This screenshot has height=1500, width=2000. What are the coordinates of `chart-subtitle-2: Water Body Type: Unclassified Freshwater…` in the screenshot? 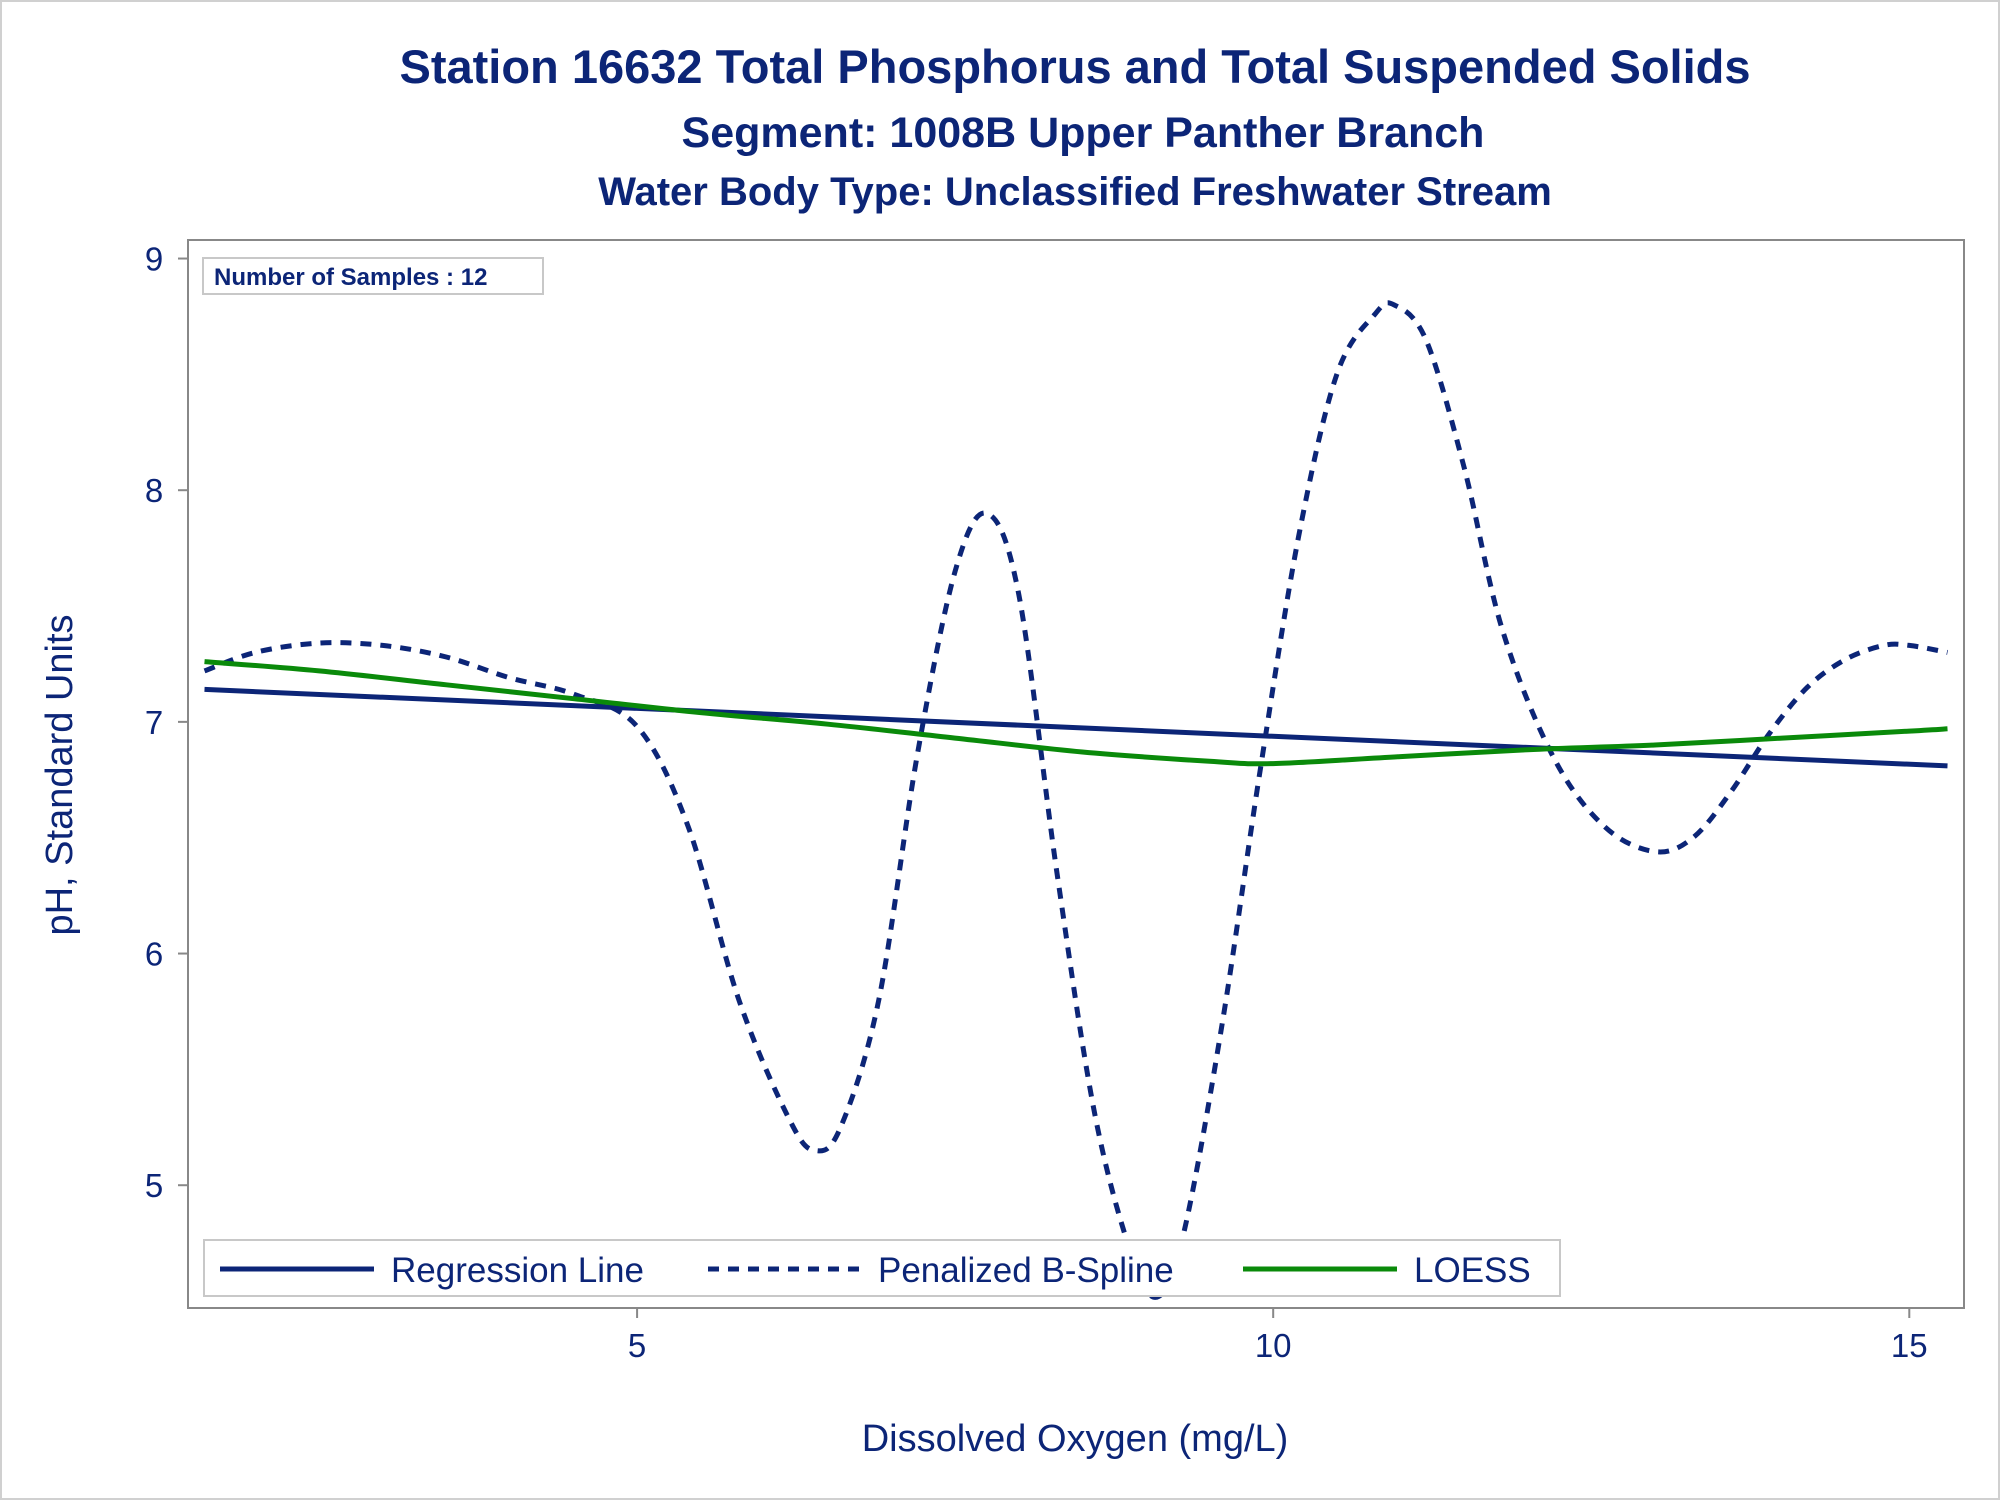 It's located at (1075, 192).